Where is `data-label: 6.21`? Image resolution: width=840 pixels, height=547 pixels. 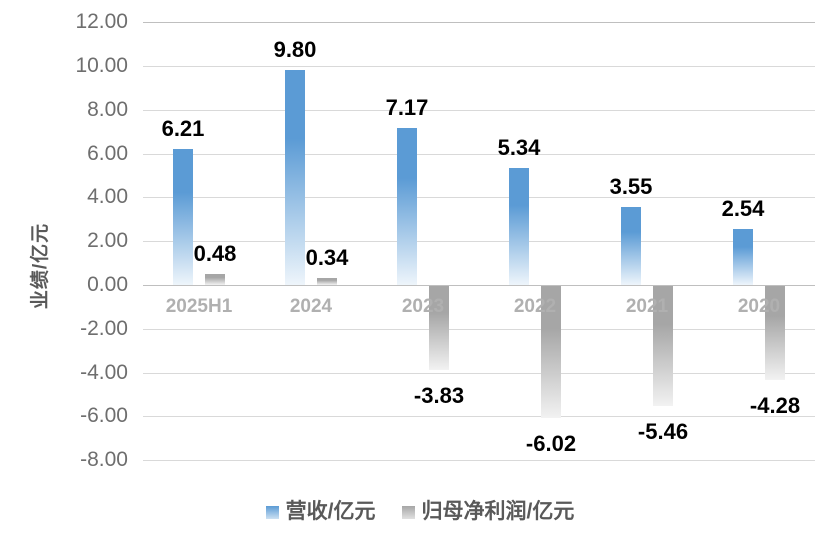
data-label: 6.21 is located at coordinates (183, 128).